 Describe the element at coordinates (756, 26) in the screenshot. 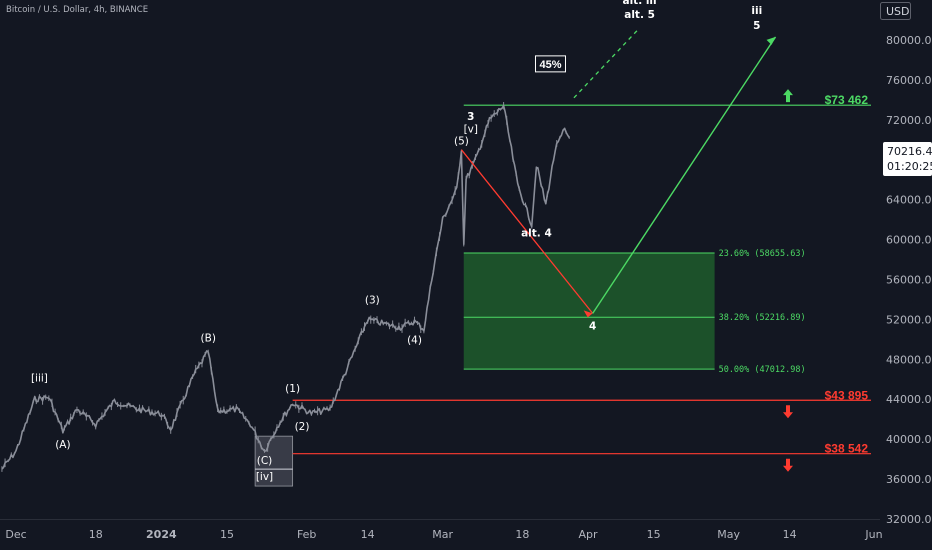

I see `wave-label: 5` at that location.